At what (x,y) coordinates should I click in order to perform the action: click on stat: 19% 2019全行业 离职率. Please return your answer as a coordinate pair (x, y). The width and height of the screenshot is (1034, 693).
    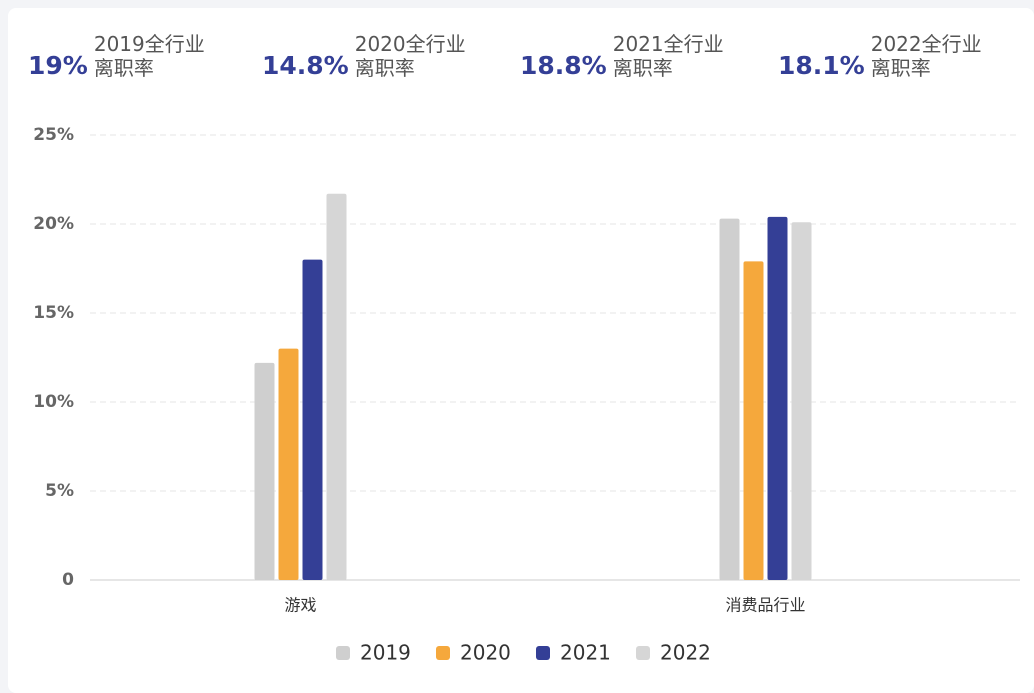
    Looking at the image, I should click on (116, 56).